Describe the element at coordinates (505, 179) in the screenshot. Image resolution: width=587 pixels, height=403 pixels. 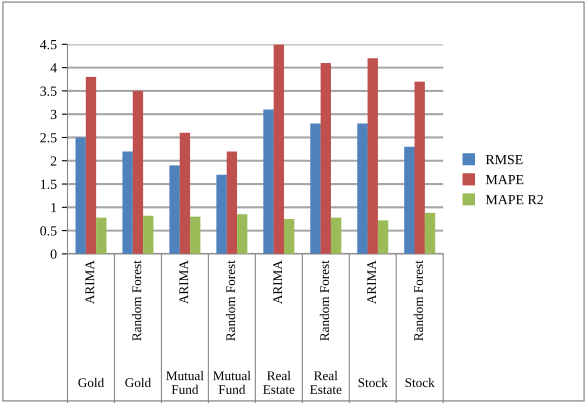
I see `legend-label: MAPE` at that location.